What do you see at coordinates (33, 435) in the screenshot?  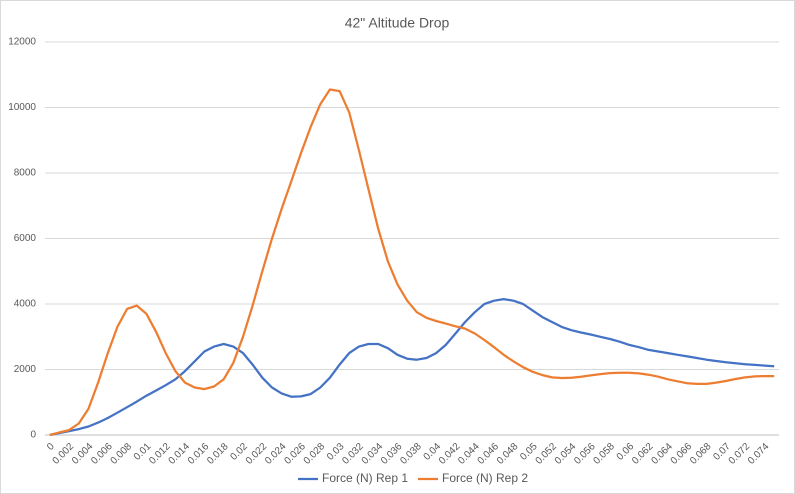 I see `y-tick-label: 0` at bounding box center [33, 435].